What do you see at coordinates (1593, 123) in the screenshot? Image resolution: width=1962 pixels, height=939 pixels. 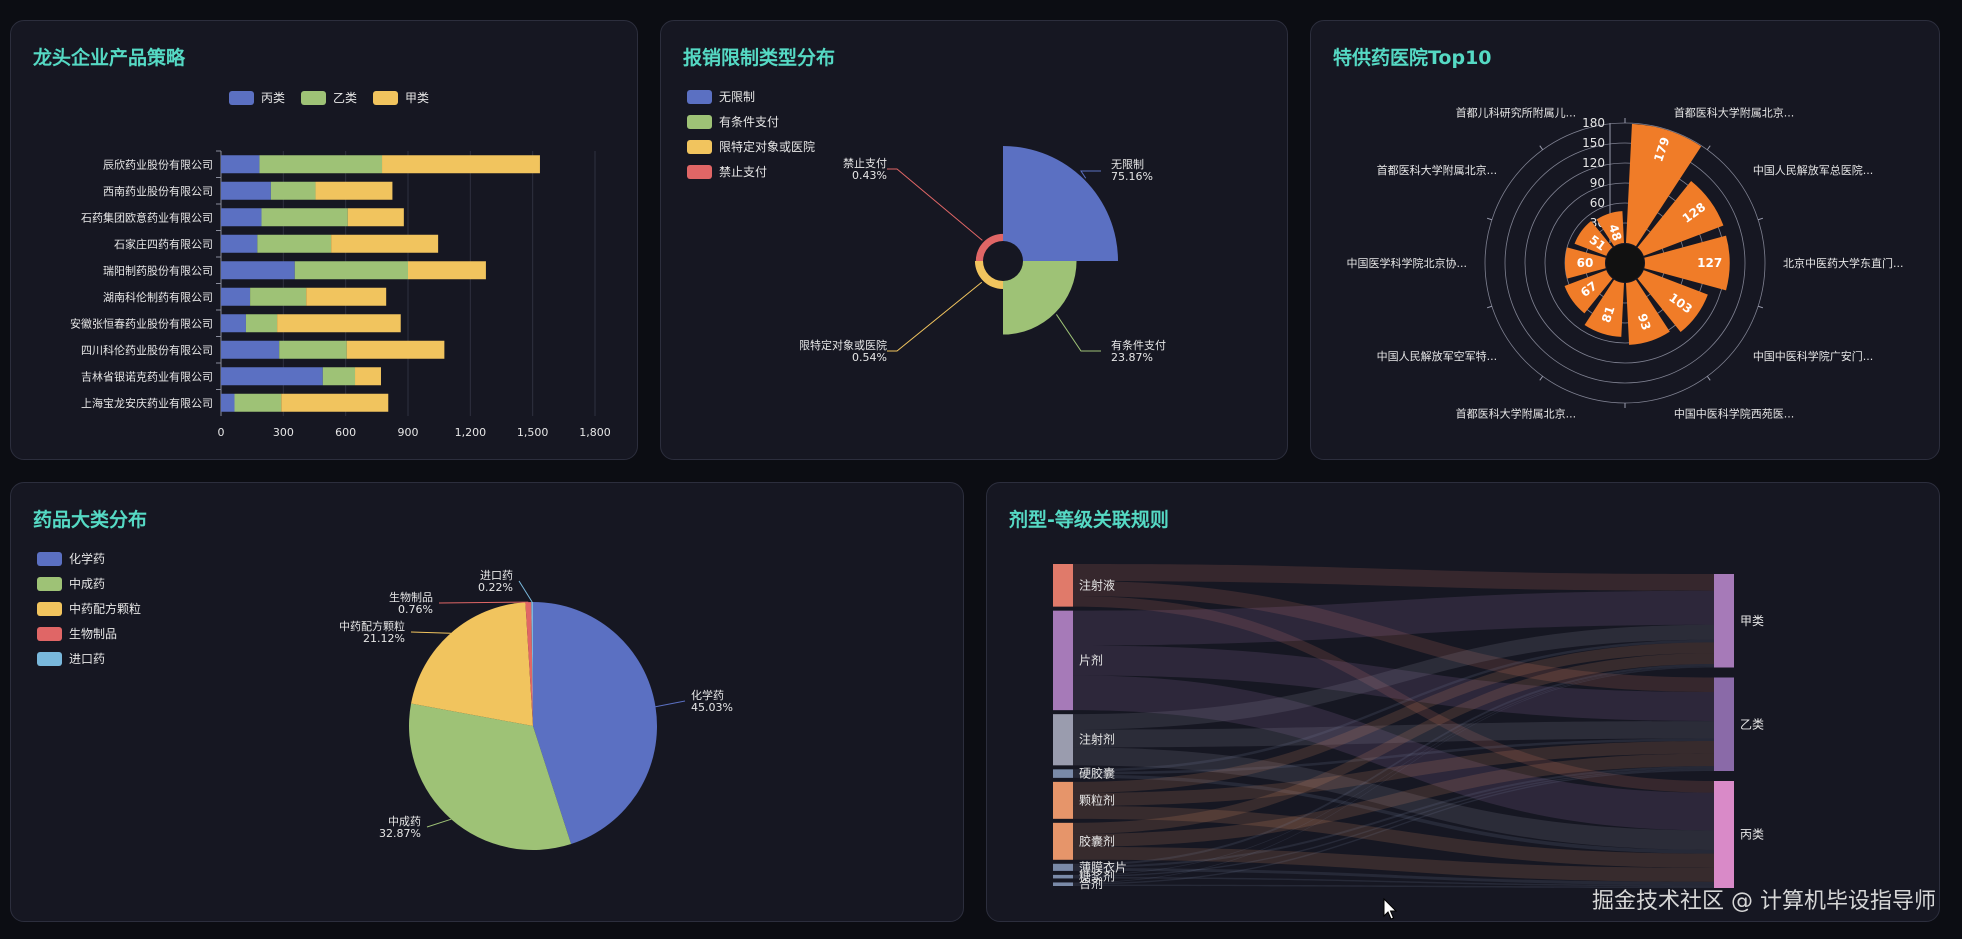 I see `radial-tick-label: 180` at bounding box center [1593, 123].